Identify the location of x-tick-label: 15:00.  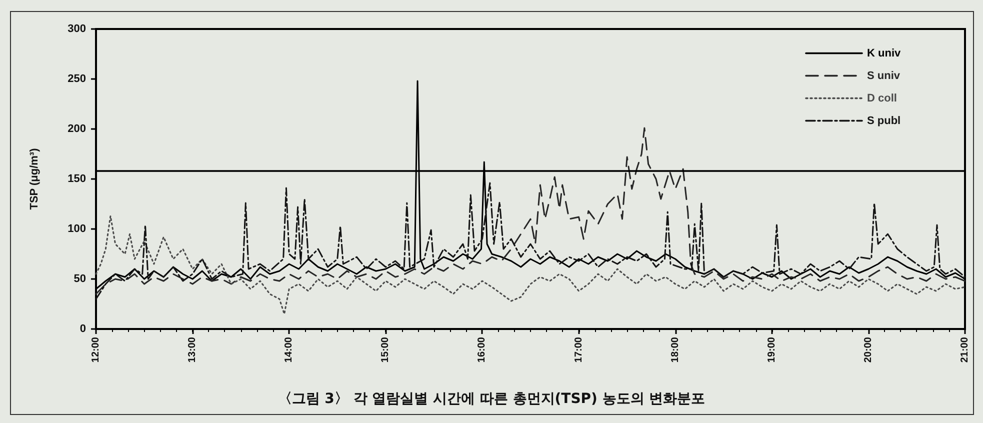
(386, 349).